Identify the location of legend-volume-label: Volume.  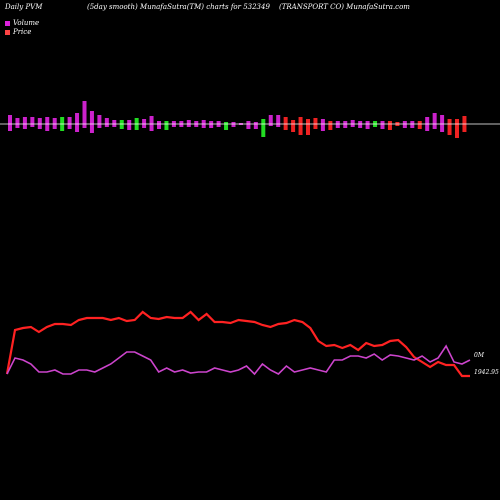
(26, 23).